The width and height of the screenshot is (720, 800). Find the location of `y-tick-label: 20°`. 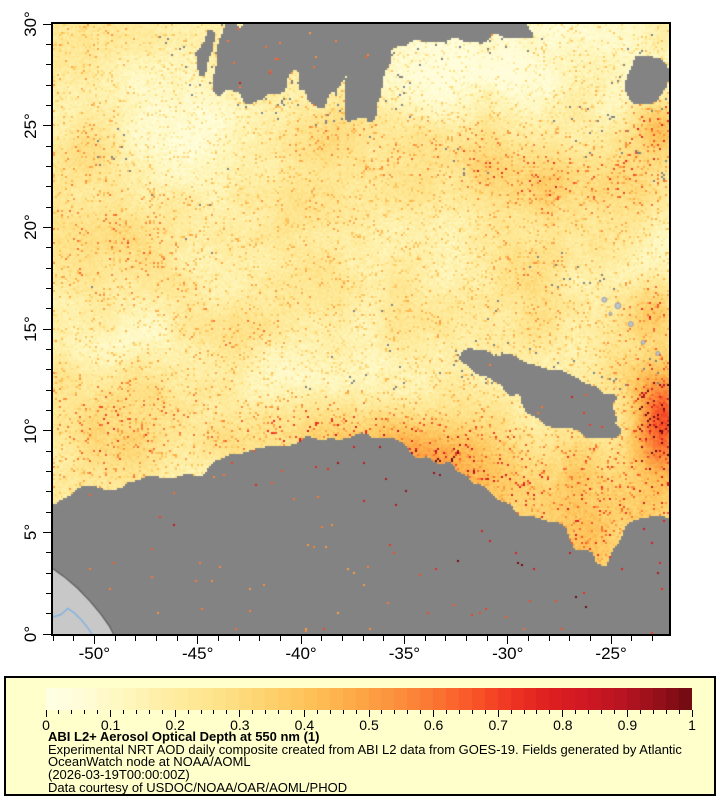

y-tick-label: 20° is located at coordinates (30, 227).